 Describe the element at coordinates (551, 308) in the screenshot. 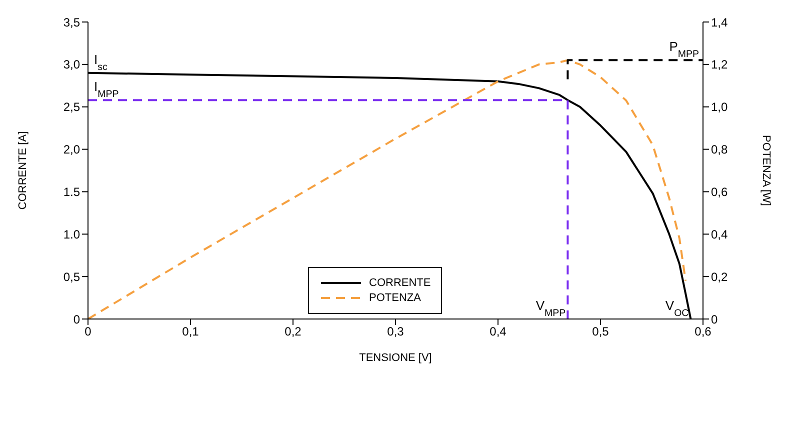

I see `annotation: V$_{MPP}$` at that location.